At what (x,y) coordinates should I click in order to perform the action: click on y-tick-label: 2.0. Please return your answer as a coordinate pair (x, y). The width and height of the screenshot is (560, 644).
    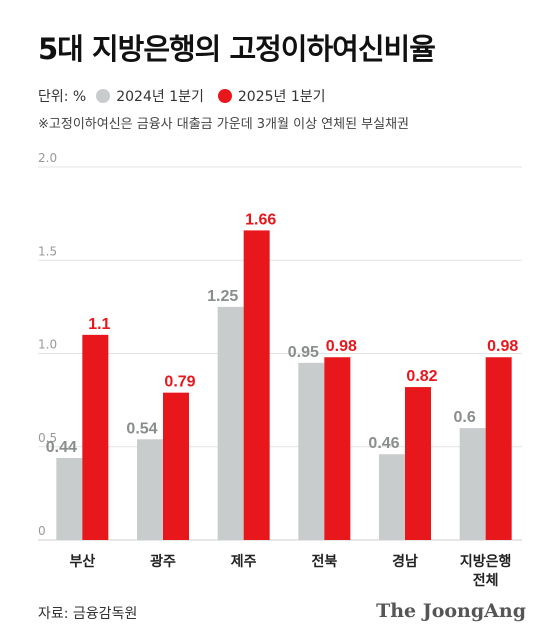
    Looking at the image, I should click on (47, 158).